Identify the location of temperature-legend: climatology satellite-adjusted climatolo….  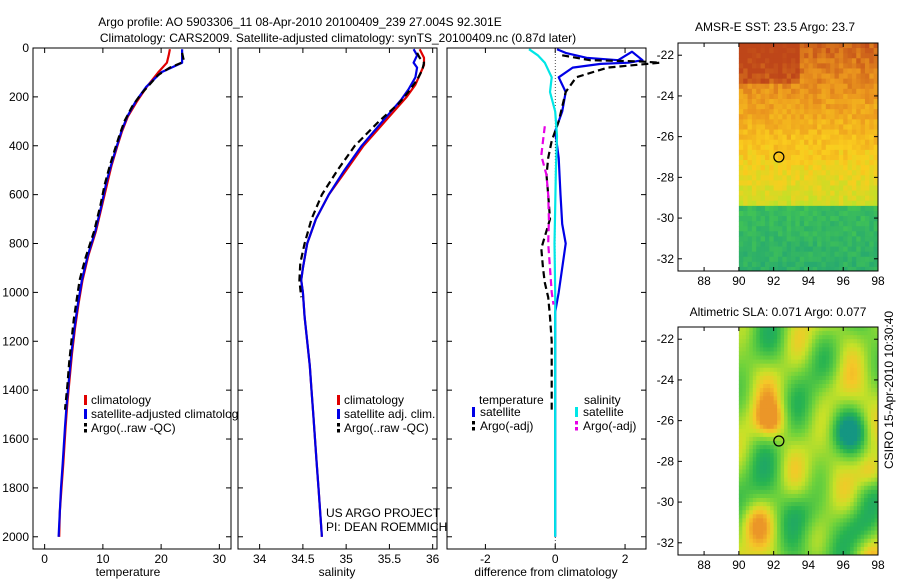
(161, 414).